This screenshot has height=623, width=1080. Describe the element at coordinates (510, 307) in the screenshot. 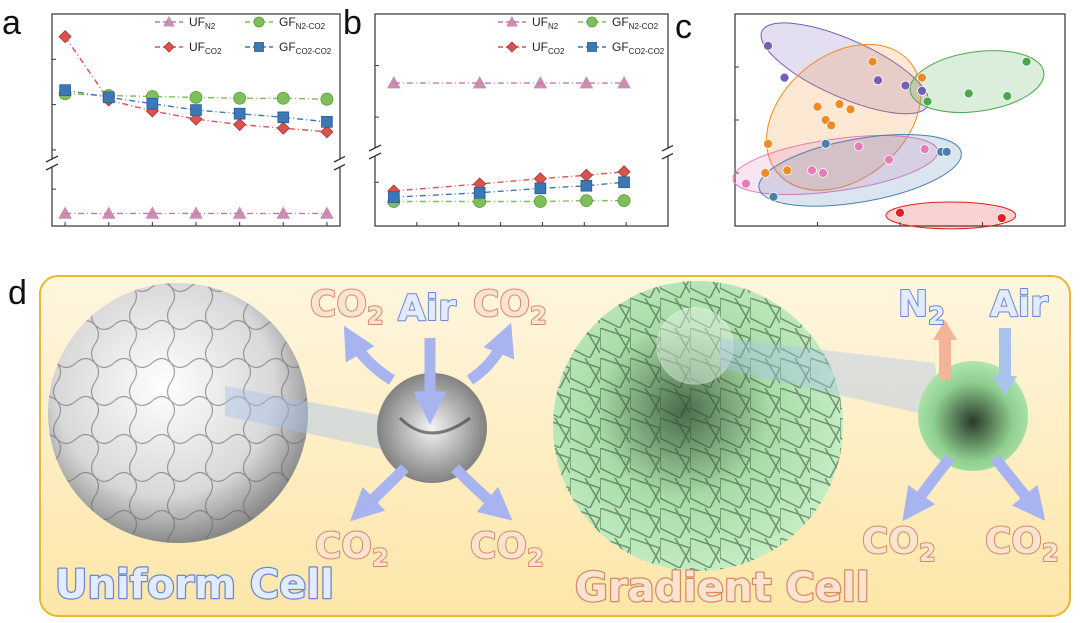

I see `label-co2-upper-right: CO2` at that location.